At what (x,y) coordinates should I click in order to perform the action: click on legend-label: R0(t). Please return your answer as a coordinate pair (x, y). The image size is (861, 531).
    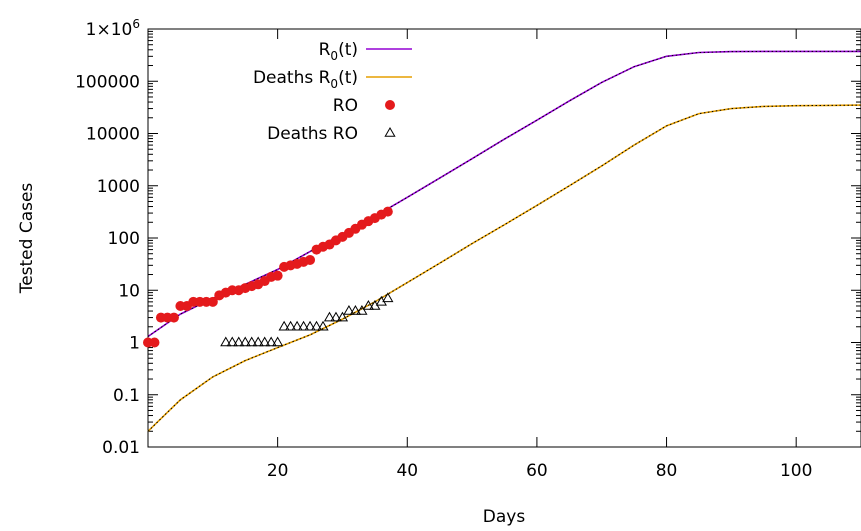
    Looking at the image, I should click on (338, 51).